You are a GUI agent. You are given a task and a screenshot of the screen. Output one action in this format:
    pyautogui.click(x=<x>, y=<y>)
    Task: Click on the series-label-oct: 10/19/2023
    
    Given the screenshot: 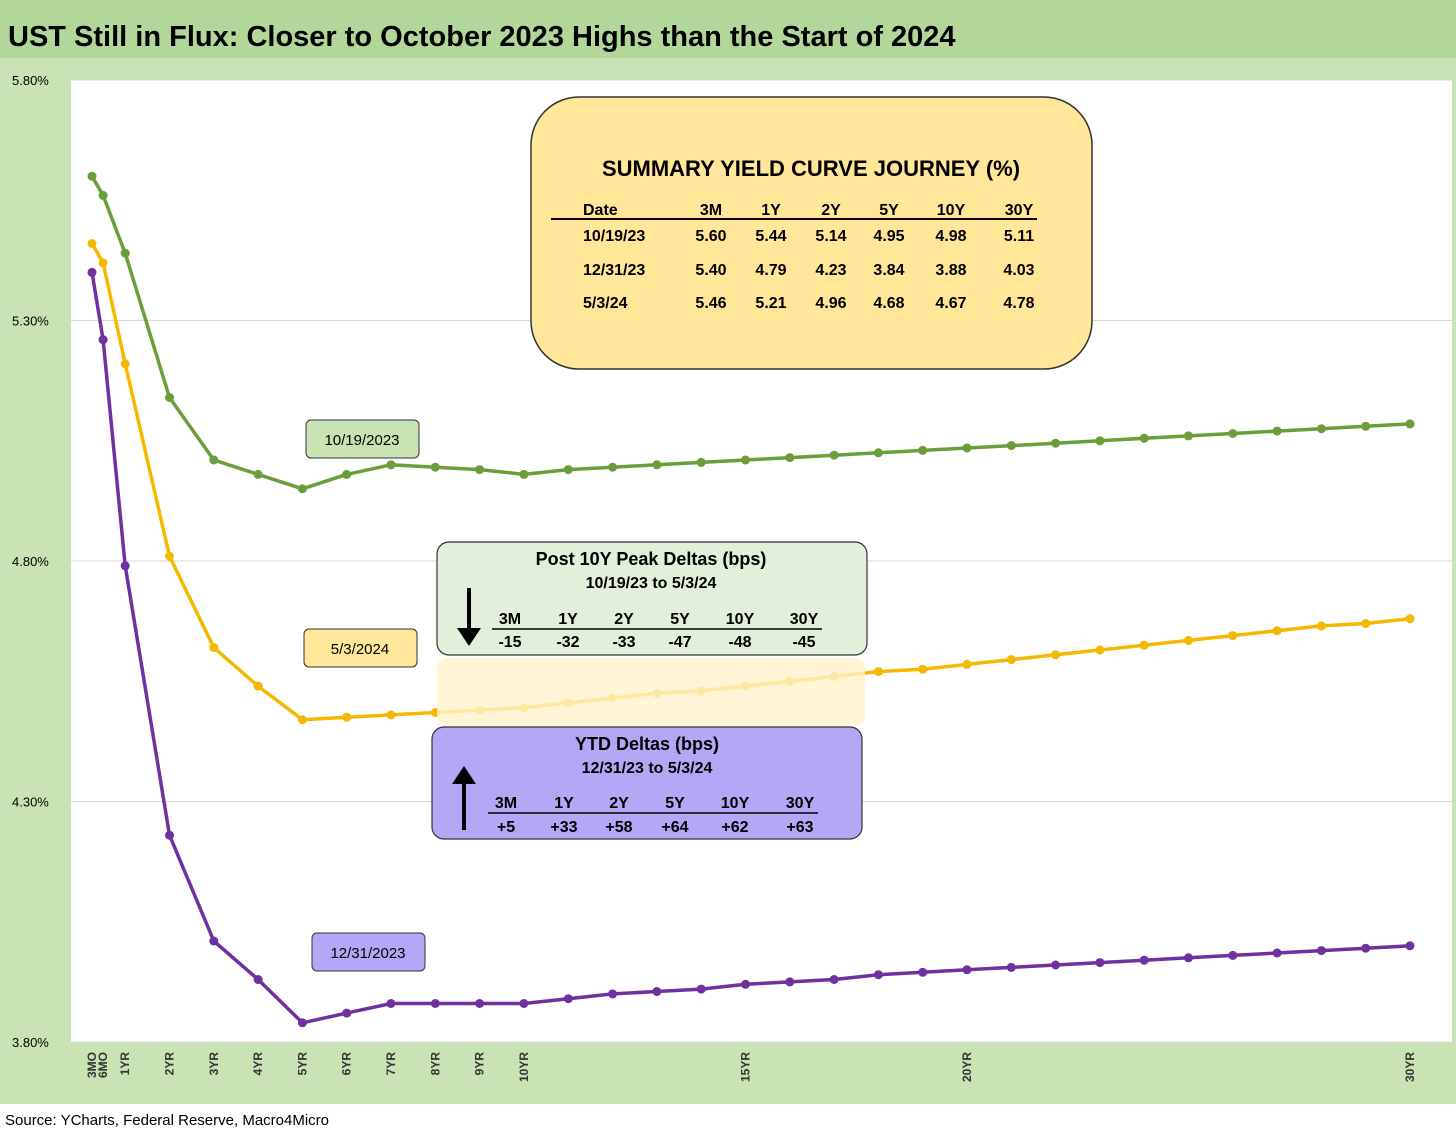 What is the action you would take?
    pyautogui.click(x=362, y=439)
    